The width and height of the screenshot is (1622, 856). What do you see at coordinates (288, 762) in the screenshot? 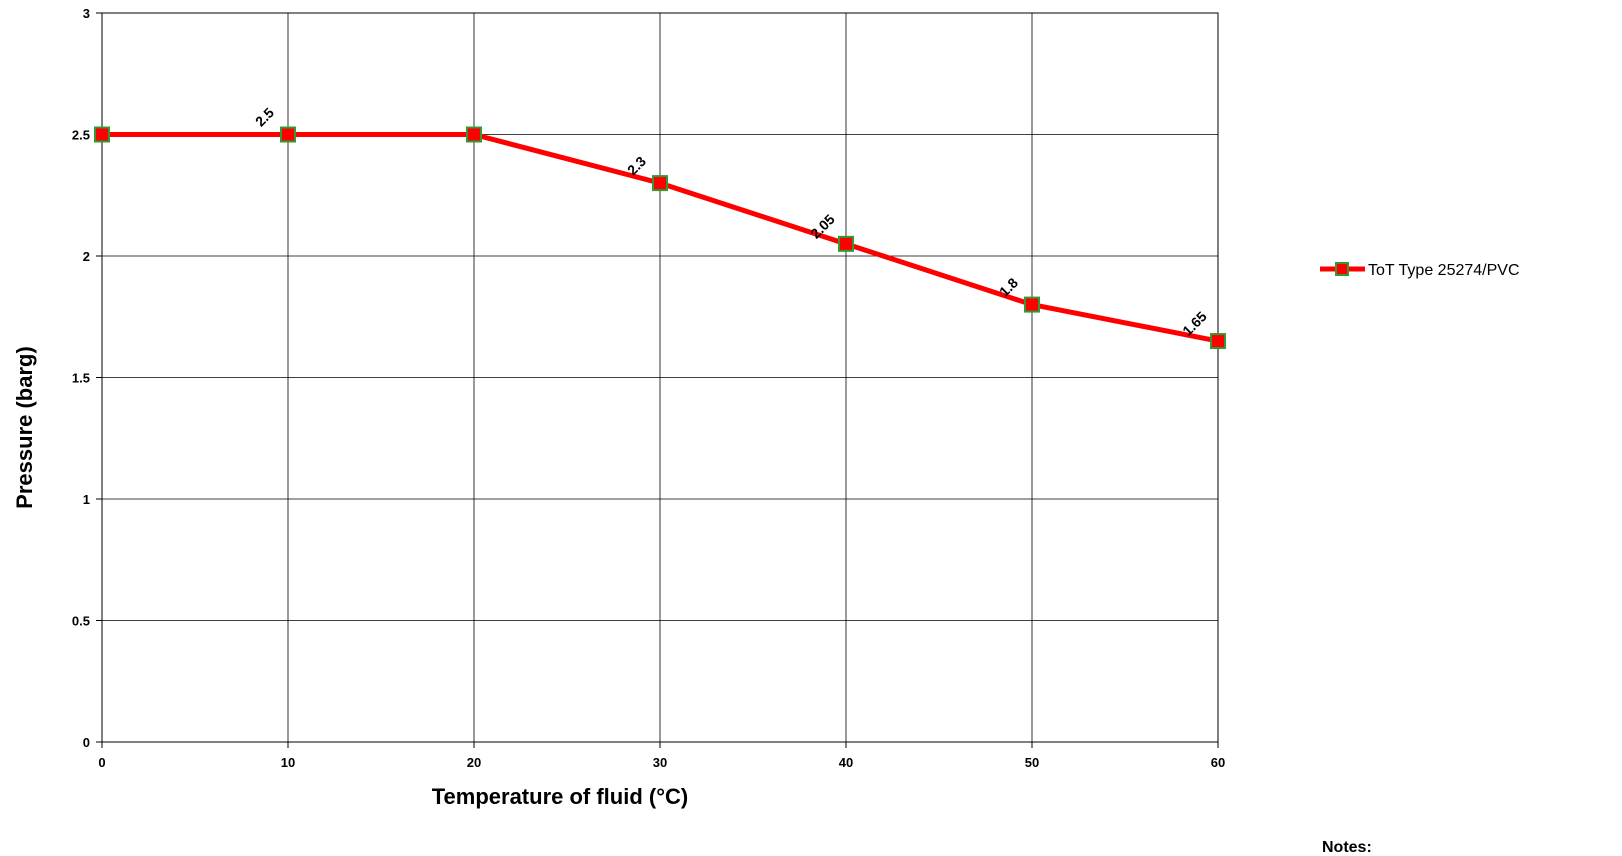
I see `x-tick-label: 10` at bounding box center [288, 762].